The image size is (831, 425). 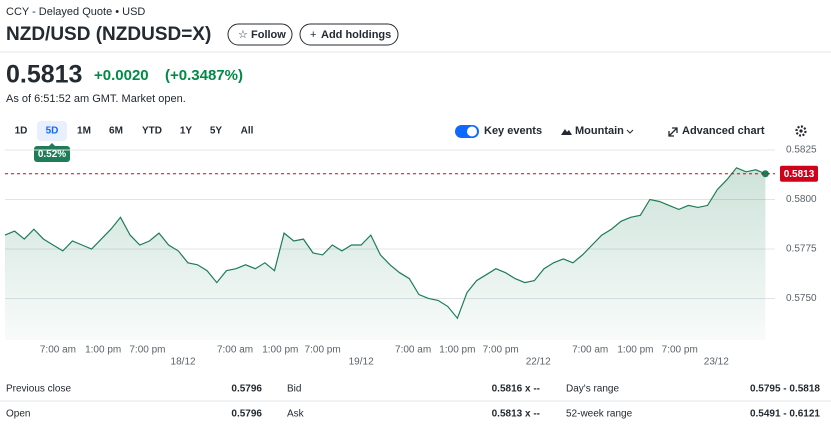 I want to click on quote-meta: CCY - Delayed Quote • USD, so click(x=75, y=12).